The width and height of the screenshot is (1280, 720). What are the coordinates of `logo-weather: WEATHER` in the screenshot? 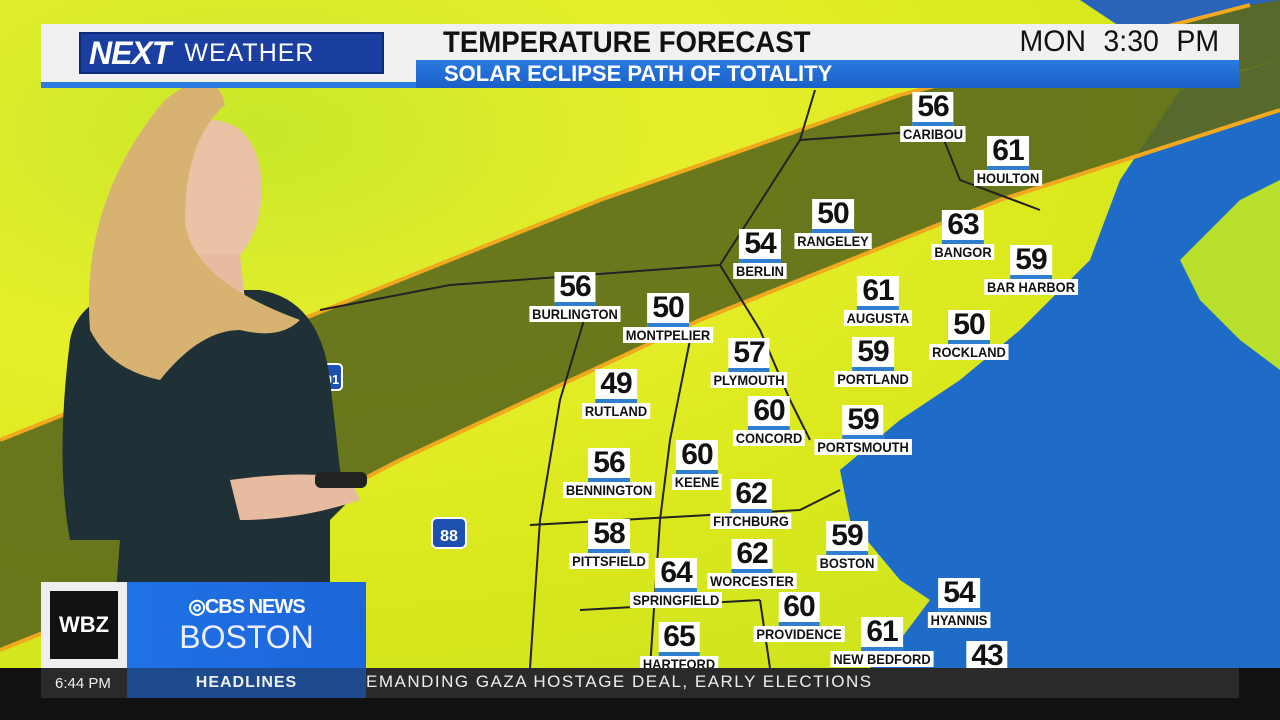 It's located at (249, 52).